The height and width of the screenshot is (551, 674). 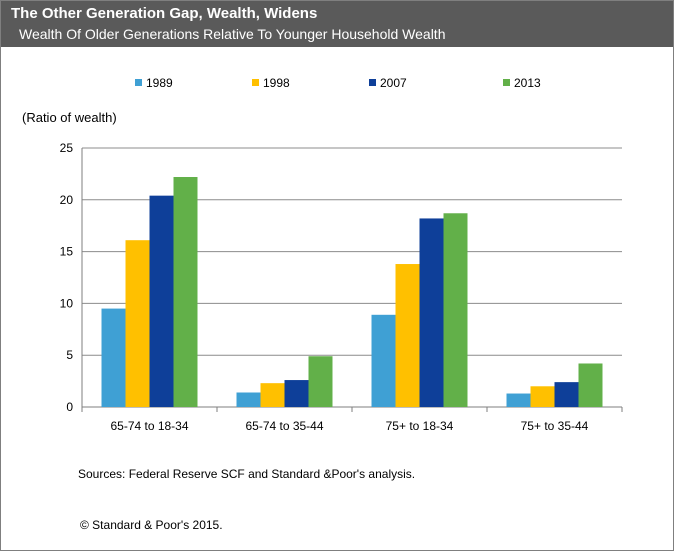 I want to click on x-tick-label: 75+ to 35-44, so click(x=555, y=426).